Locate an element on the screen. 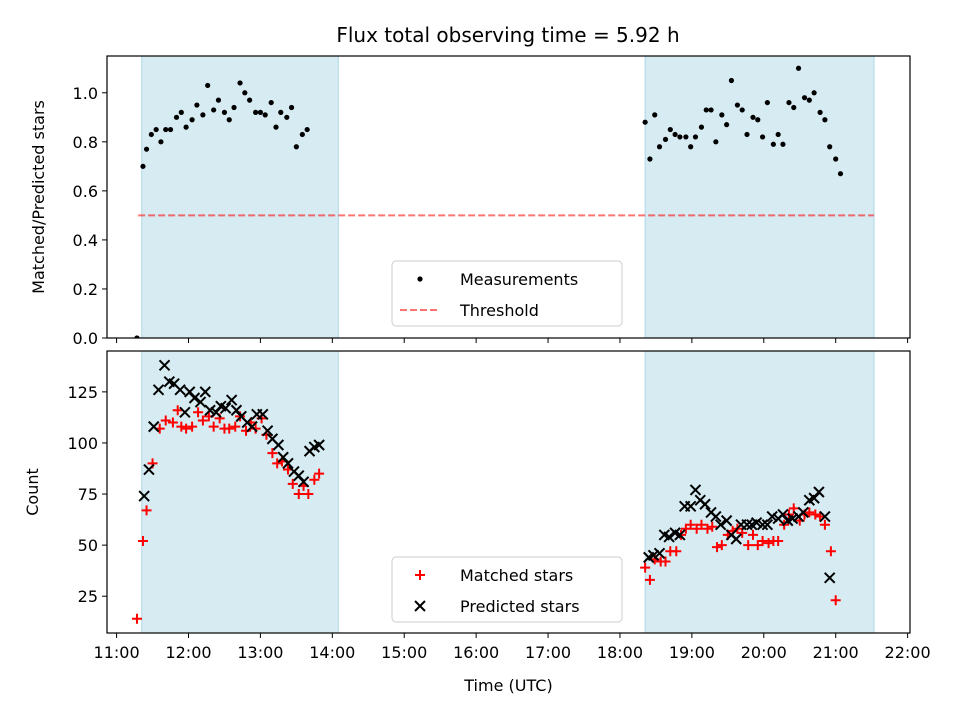  y-tick-label: 0.4 is located at coordinates (85, 240).